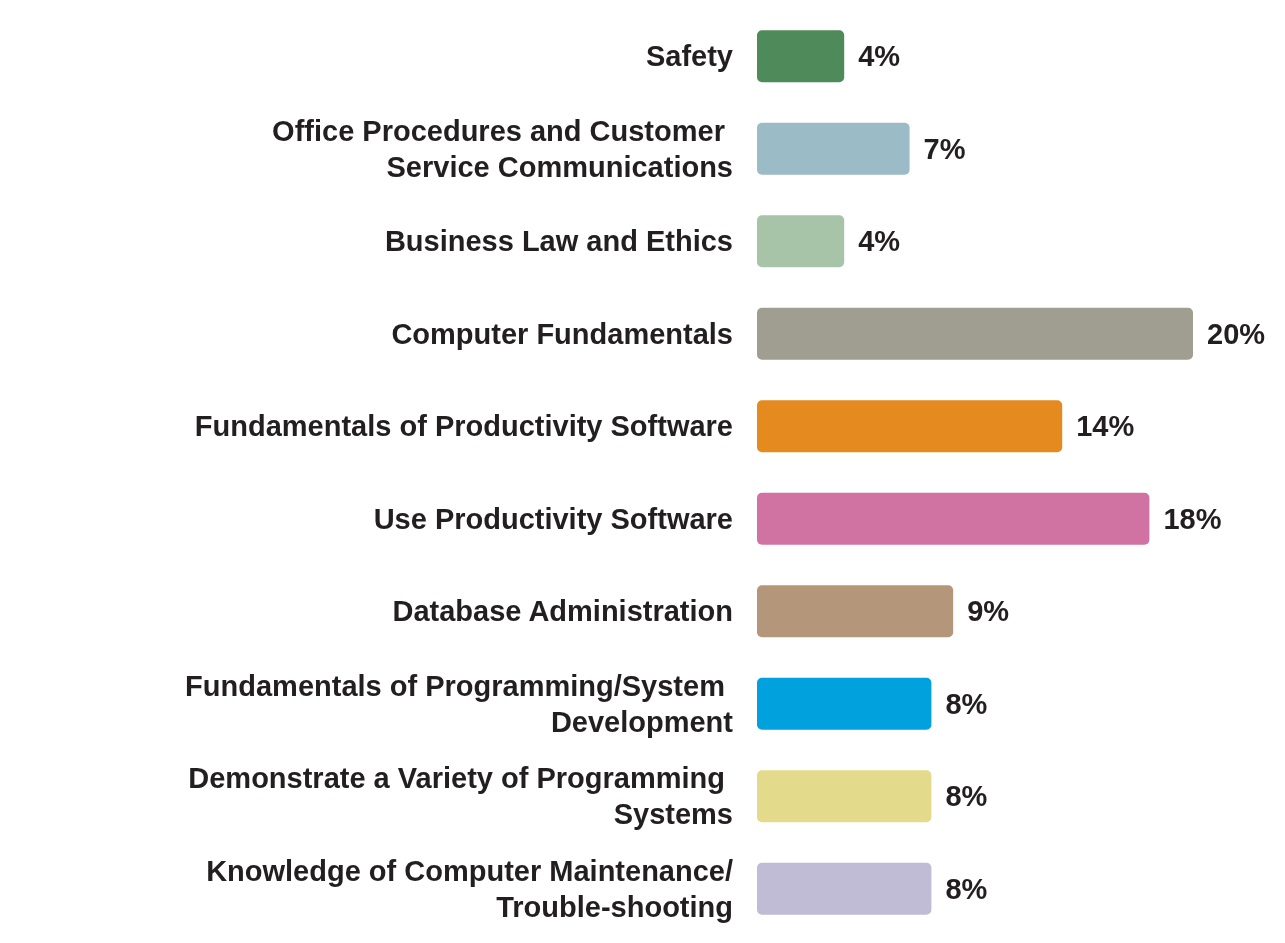 This screenshot has height=943, width=1285. Describe the element at coordinates (1236, 333) in the screenshot. I see `data-label: 20%` at that location.